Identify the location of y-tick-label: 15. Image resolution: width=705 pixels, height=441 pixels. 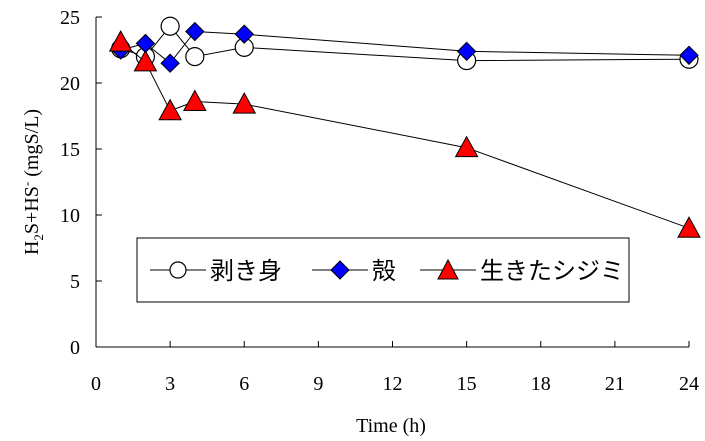
(70, 150).